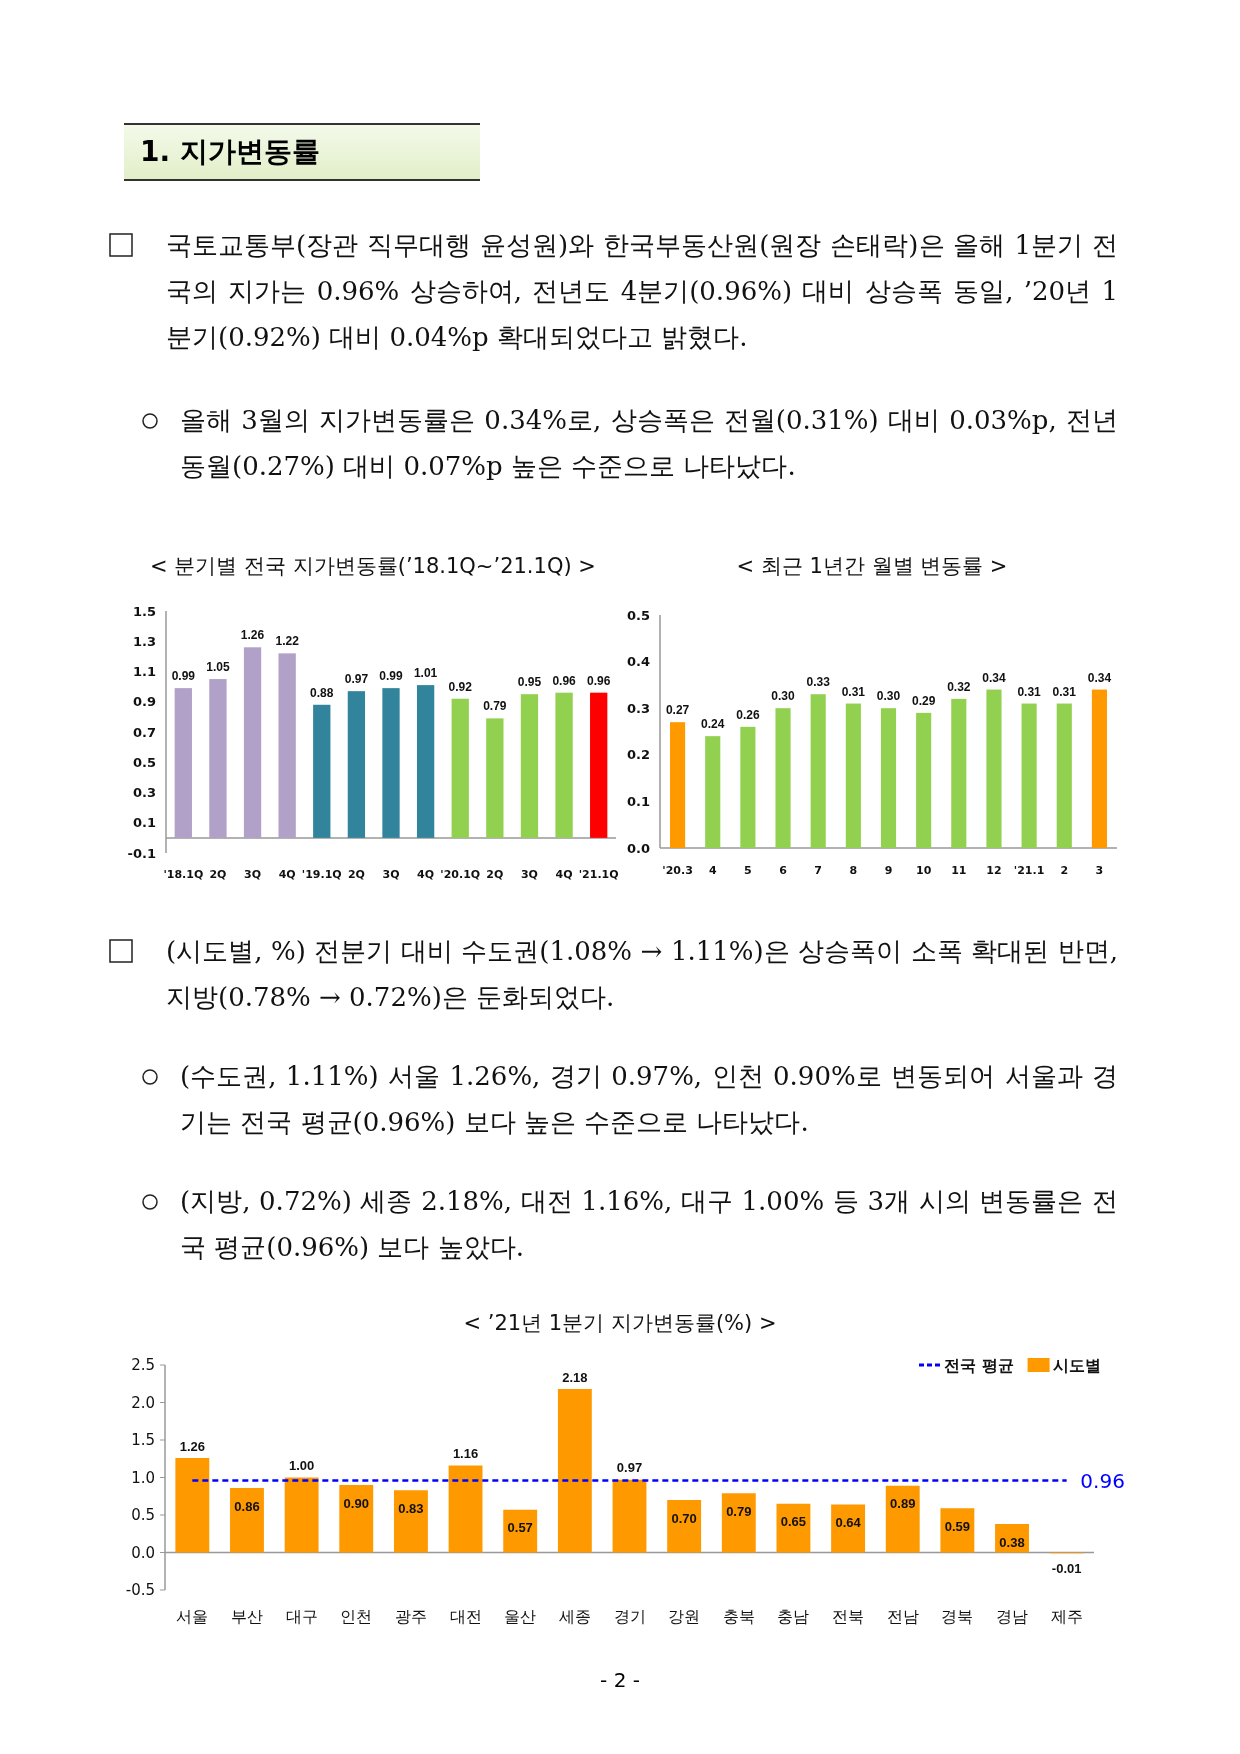  Describe the element at coordinates (712, 870) in the screenshot. I see `x-tick-label: 4` at that location.